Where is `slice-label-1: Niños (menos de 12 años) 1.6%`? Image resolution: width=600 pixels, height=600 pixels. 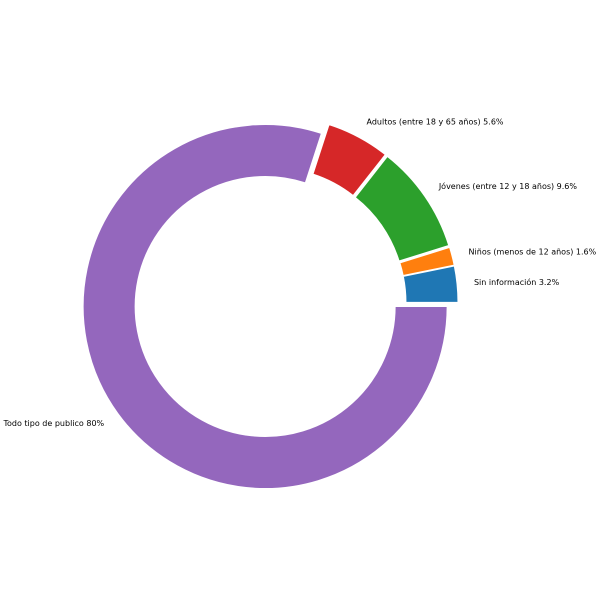
slice-label-1: Niños (menos de 12 años) 1.6% is located at coordinates (533, 252).